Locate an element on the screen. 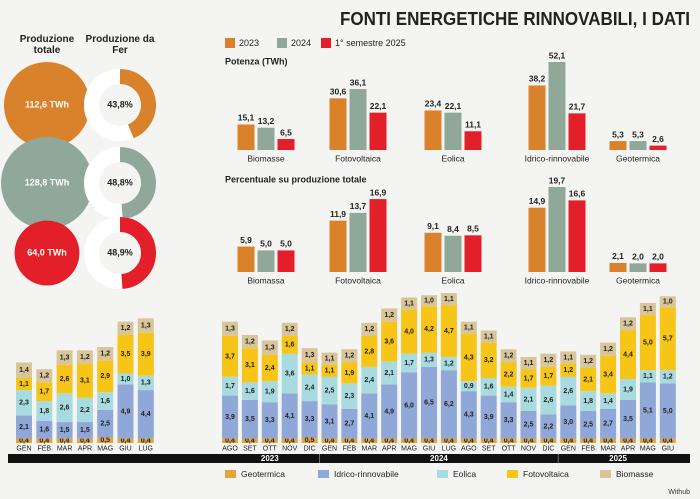  legend-label: 2024 is located at coordinates (301, 43).